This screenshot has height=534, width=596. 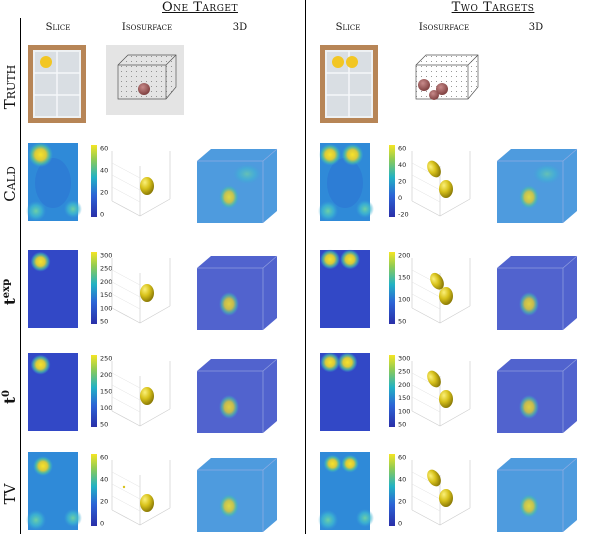 I want to click on vertical-separator-left, so click(x=20, y=276).